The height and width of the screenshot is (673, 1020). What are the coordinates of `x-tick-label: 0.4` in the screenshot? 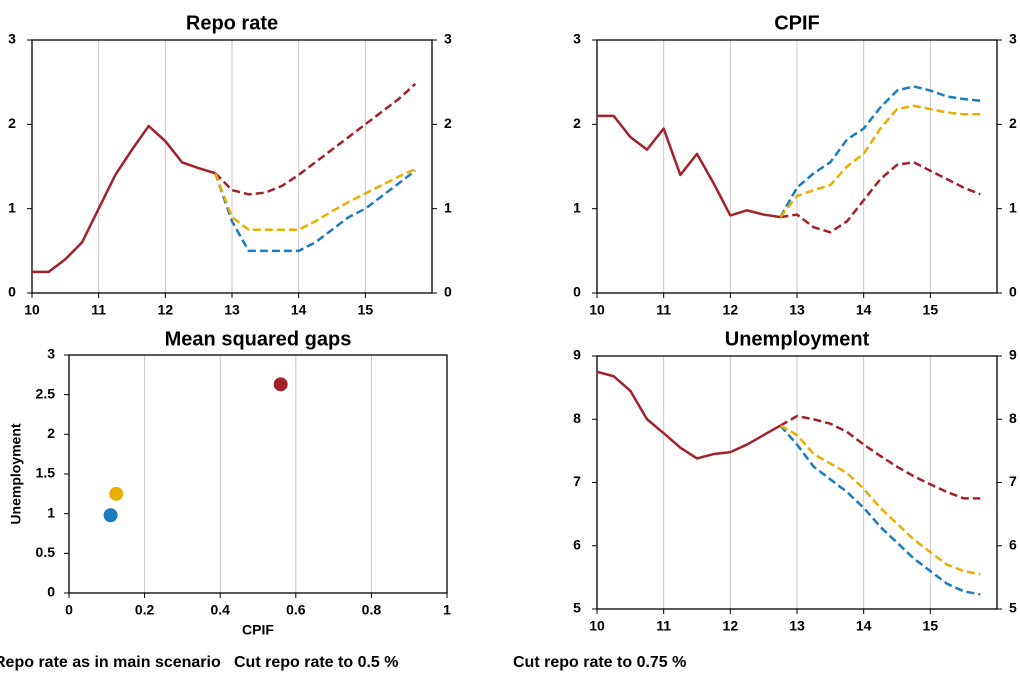 It's located at (220, 610).